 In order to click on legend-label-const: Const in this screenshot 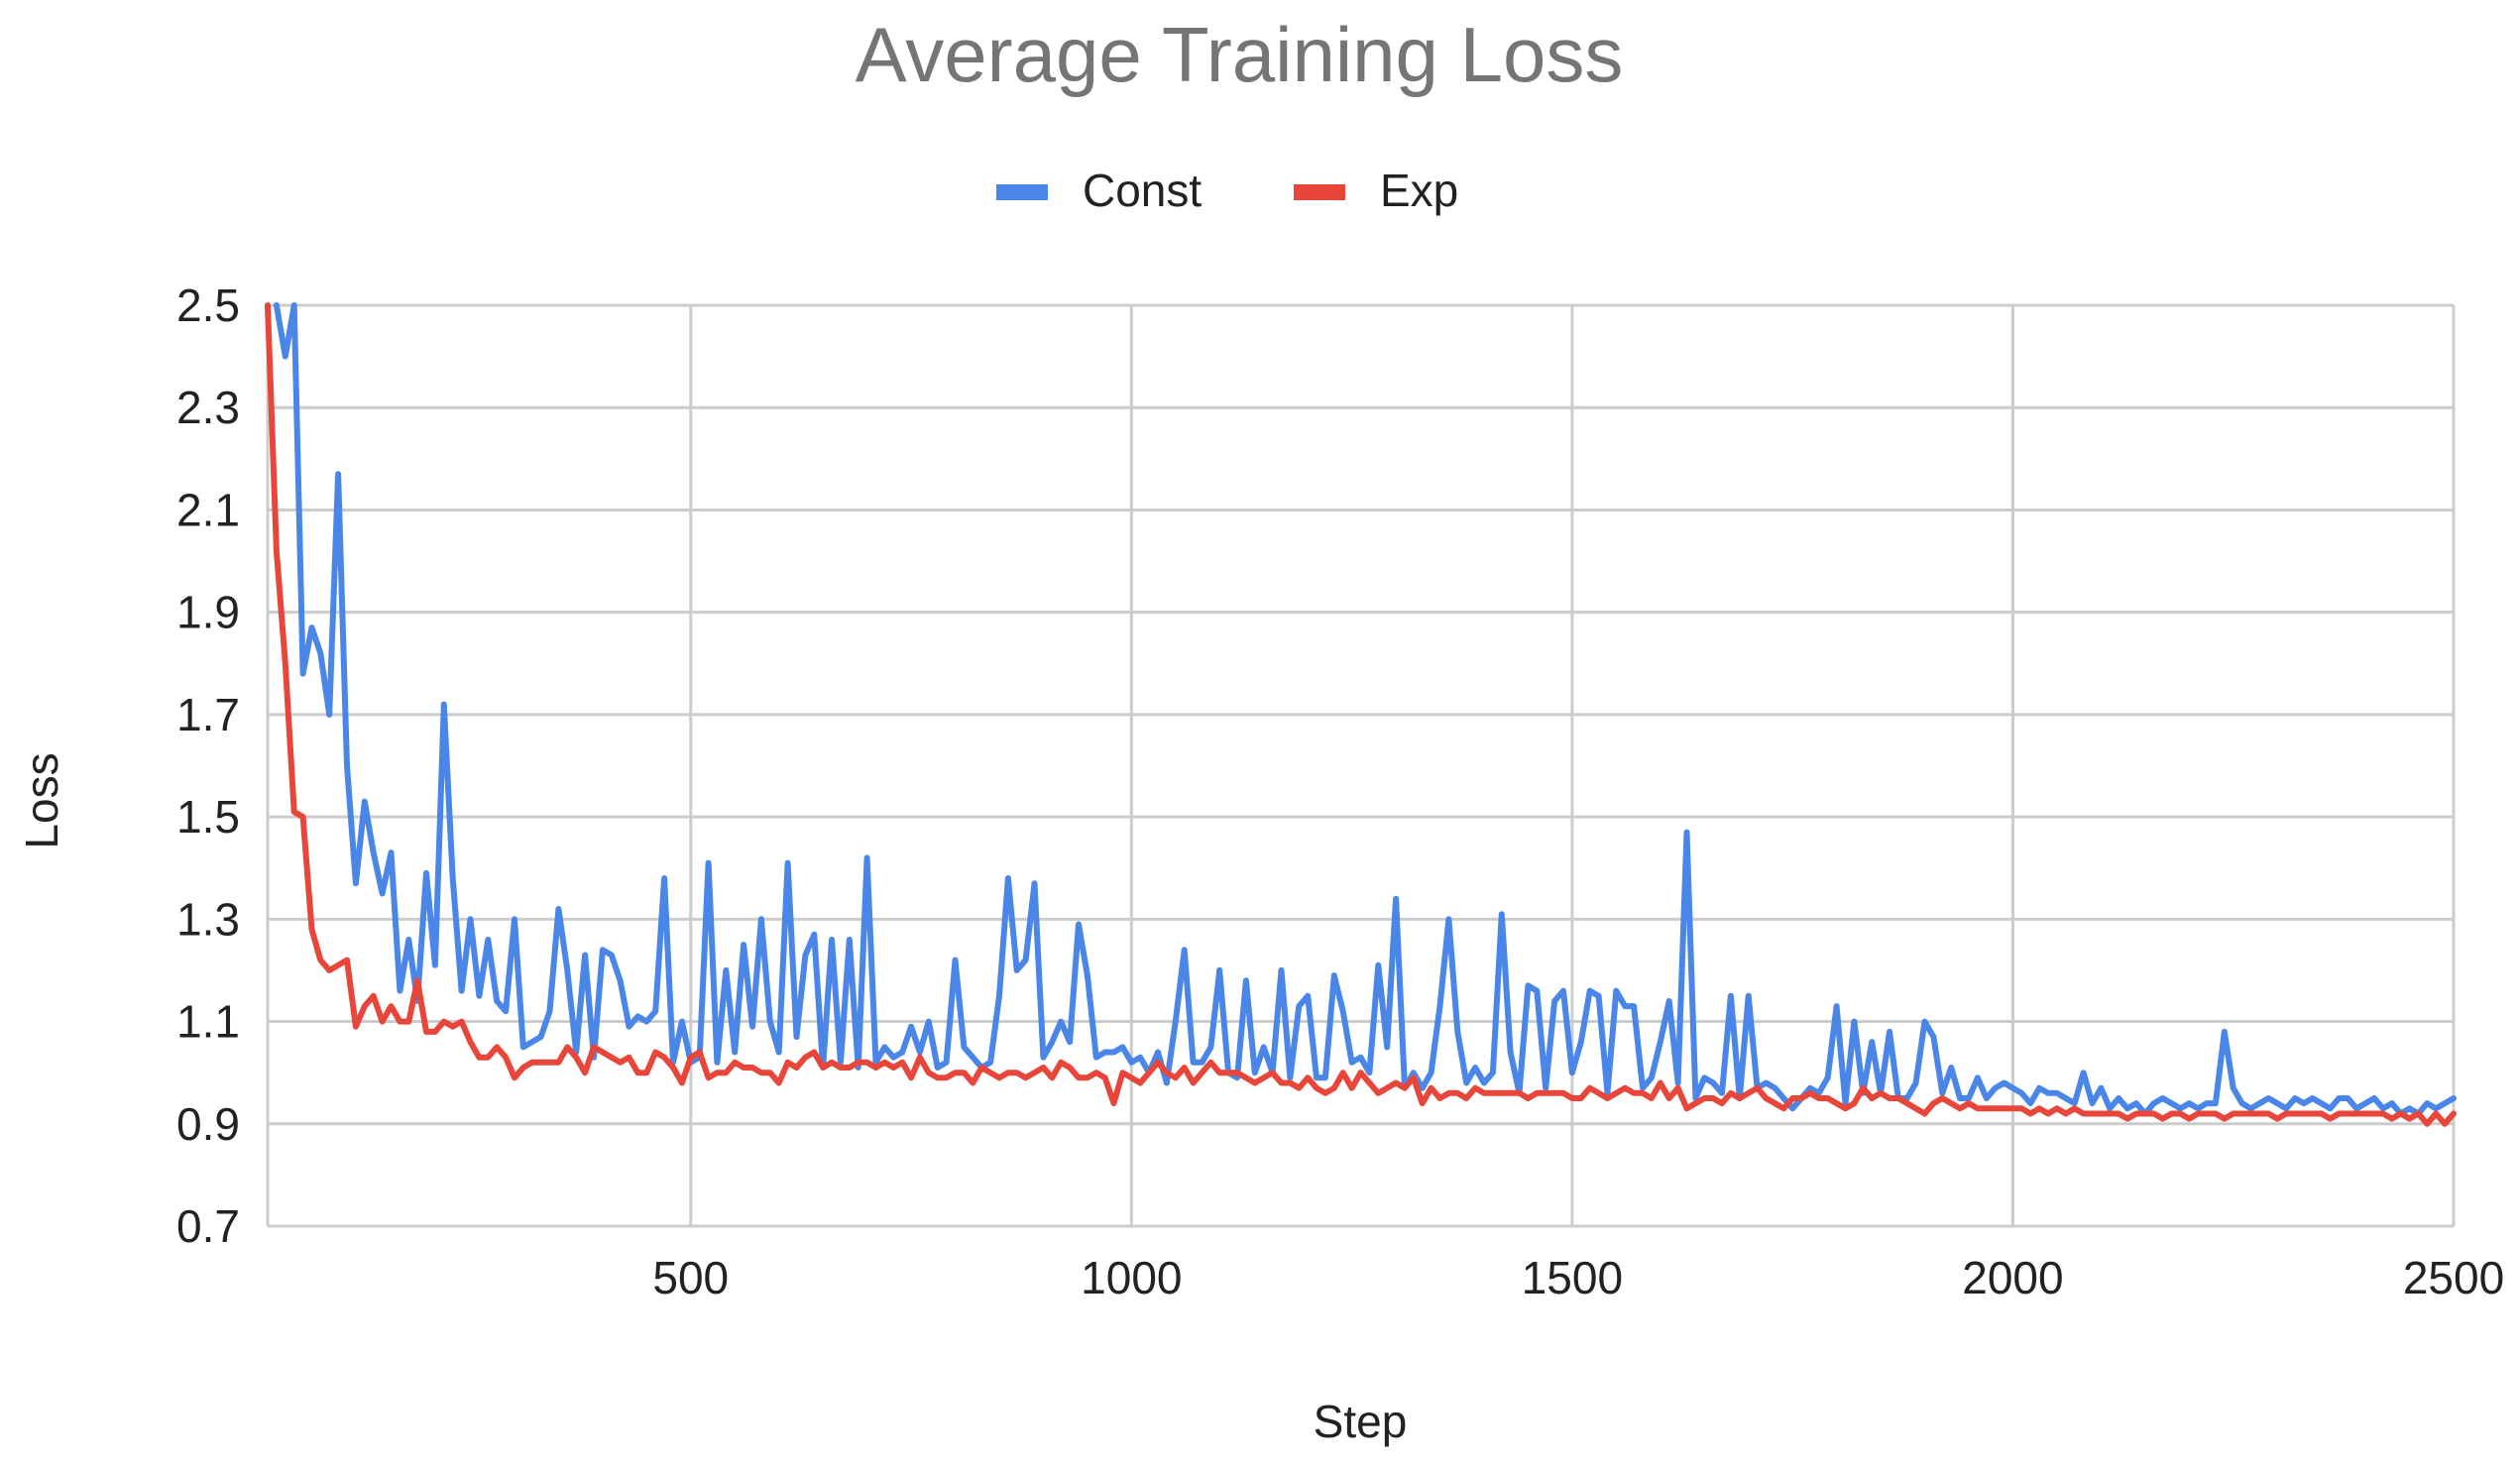, I will do `click(1142, 191)`.